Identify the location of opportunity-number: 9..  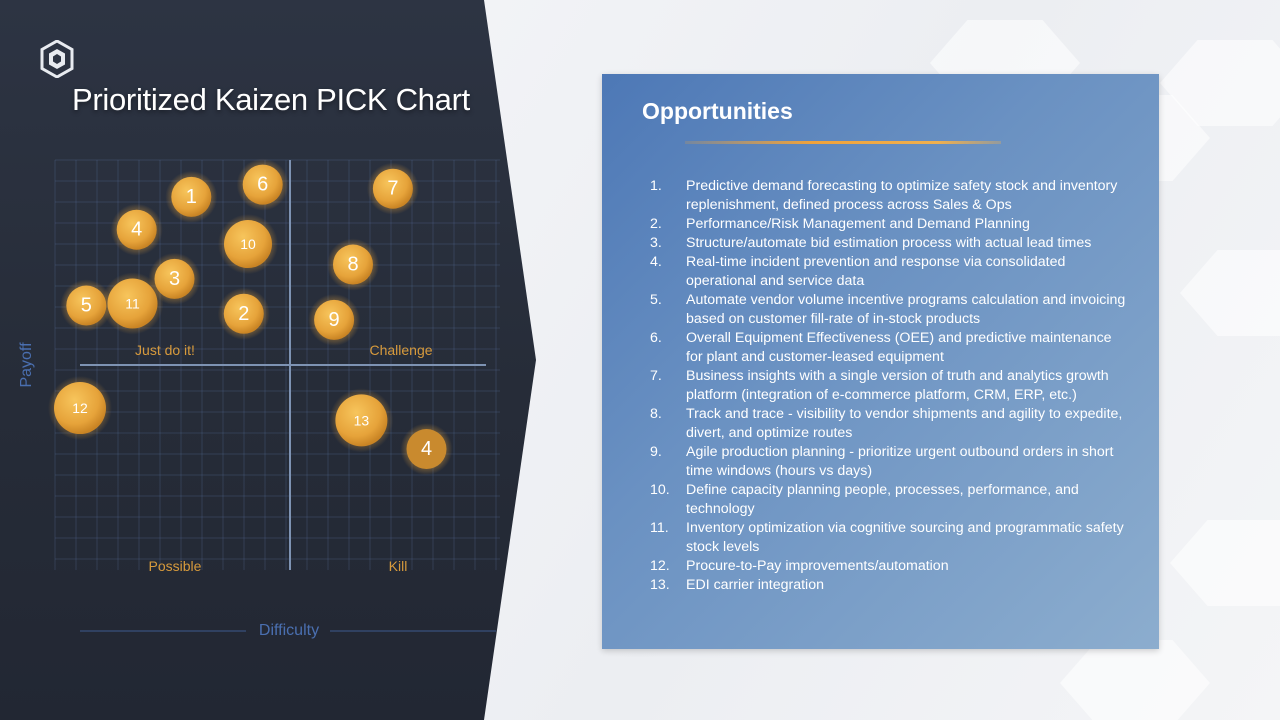
(656, 452).